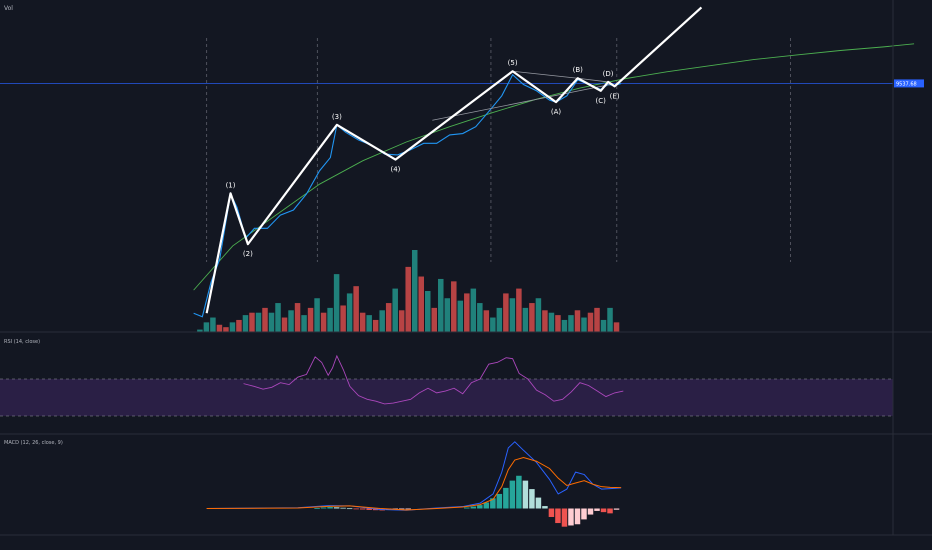  I want to click on signal-line, so click(414, 484).